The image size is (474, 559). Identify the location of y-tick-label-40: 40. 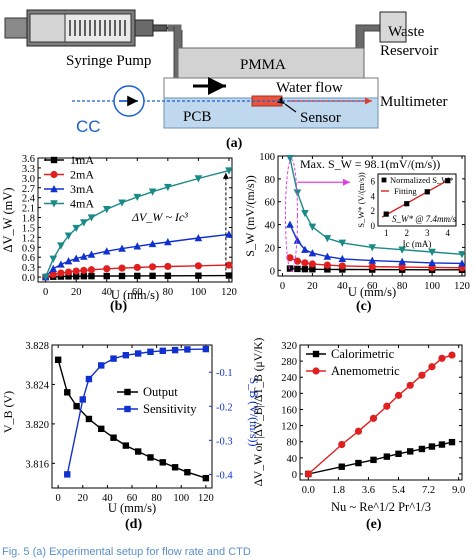
(270, 226).